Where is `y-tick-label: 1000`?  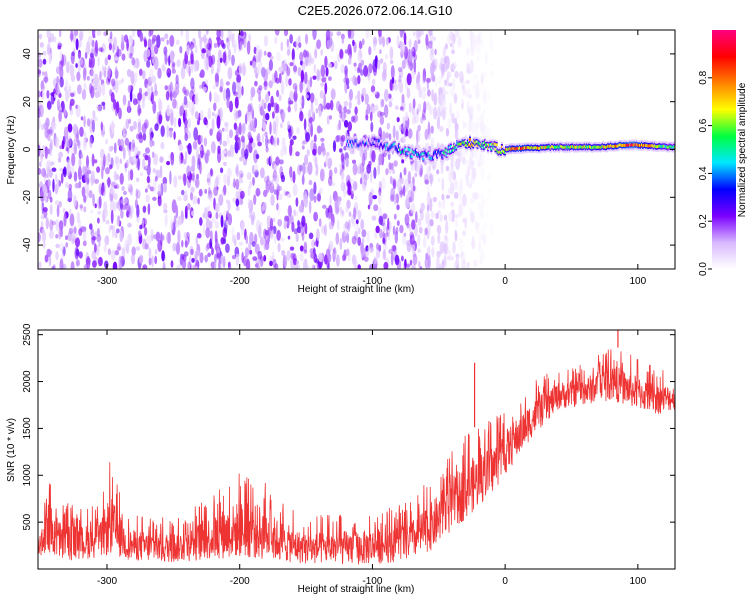
y-tick-label: 1000 is located at coordinates (27, 475).